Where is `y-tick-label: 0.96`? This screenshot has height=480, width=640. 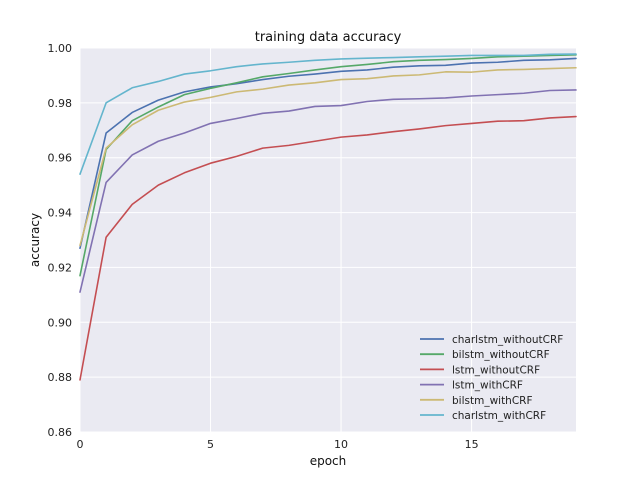 y-tick-label: 0.96 is located at coordinates (60, 158).